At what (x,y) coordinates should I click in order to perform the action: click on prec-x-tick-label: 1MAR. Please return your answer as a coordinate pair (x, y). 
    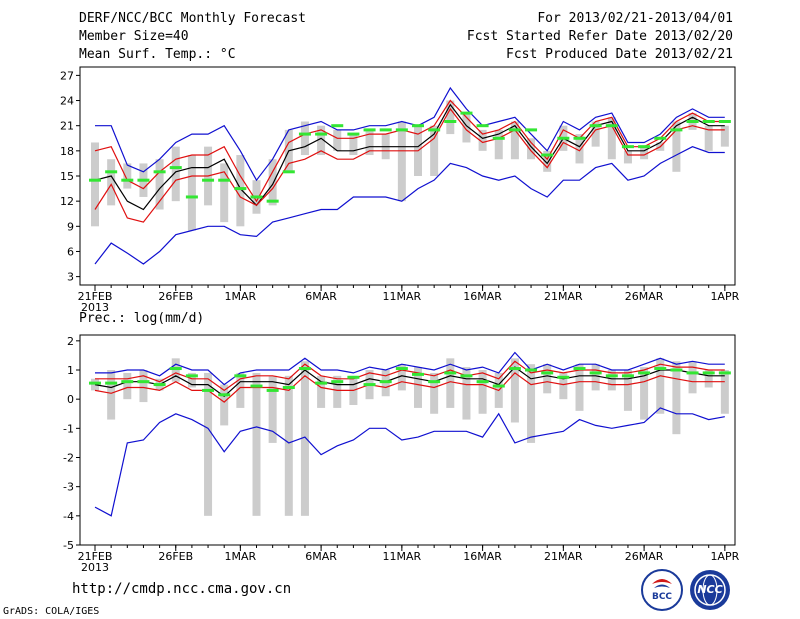
    Looking at the image, I should click on (241, 556).